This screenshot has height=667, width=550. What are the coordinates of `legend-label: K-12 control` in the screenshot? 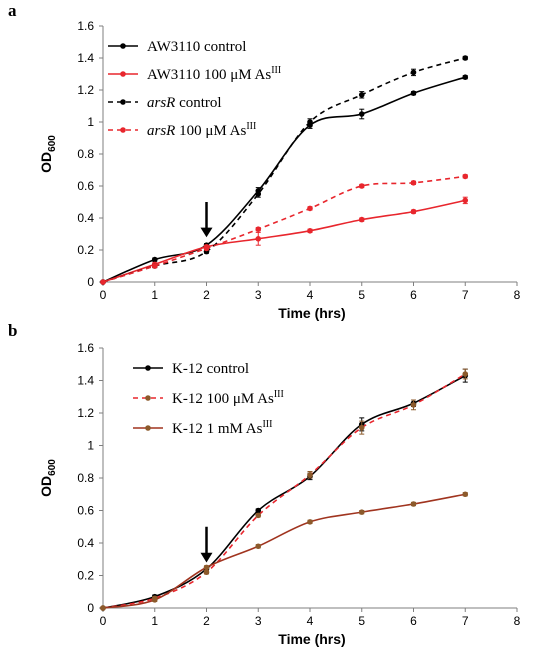 It's located at (210, 369).